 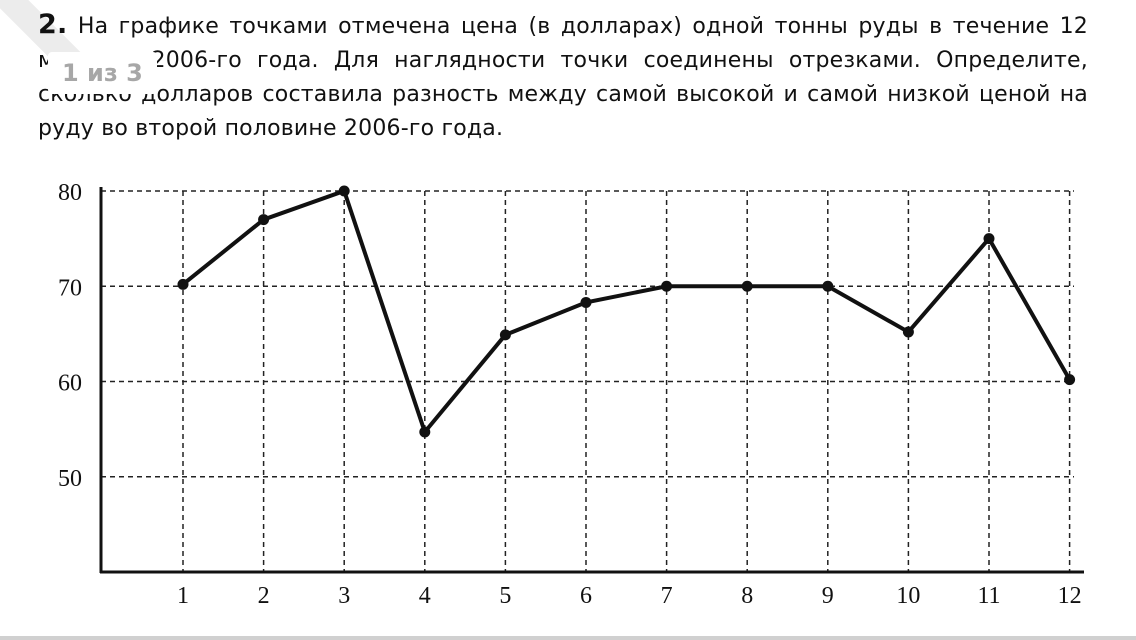 I want to click on x-tick-label: 3, so click(x=344, y=596).